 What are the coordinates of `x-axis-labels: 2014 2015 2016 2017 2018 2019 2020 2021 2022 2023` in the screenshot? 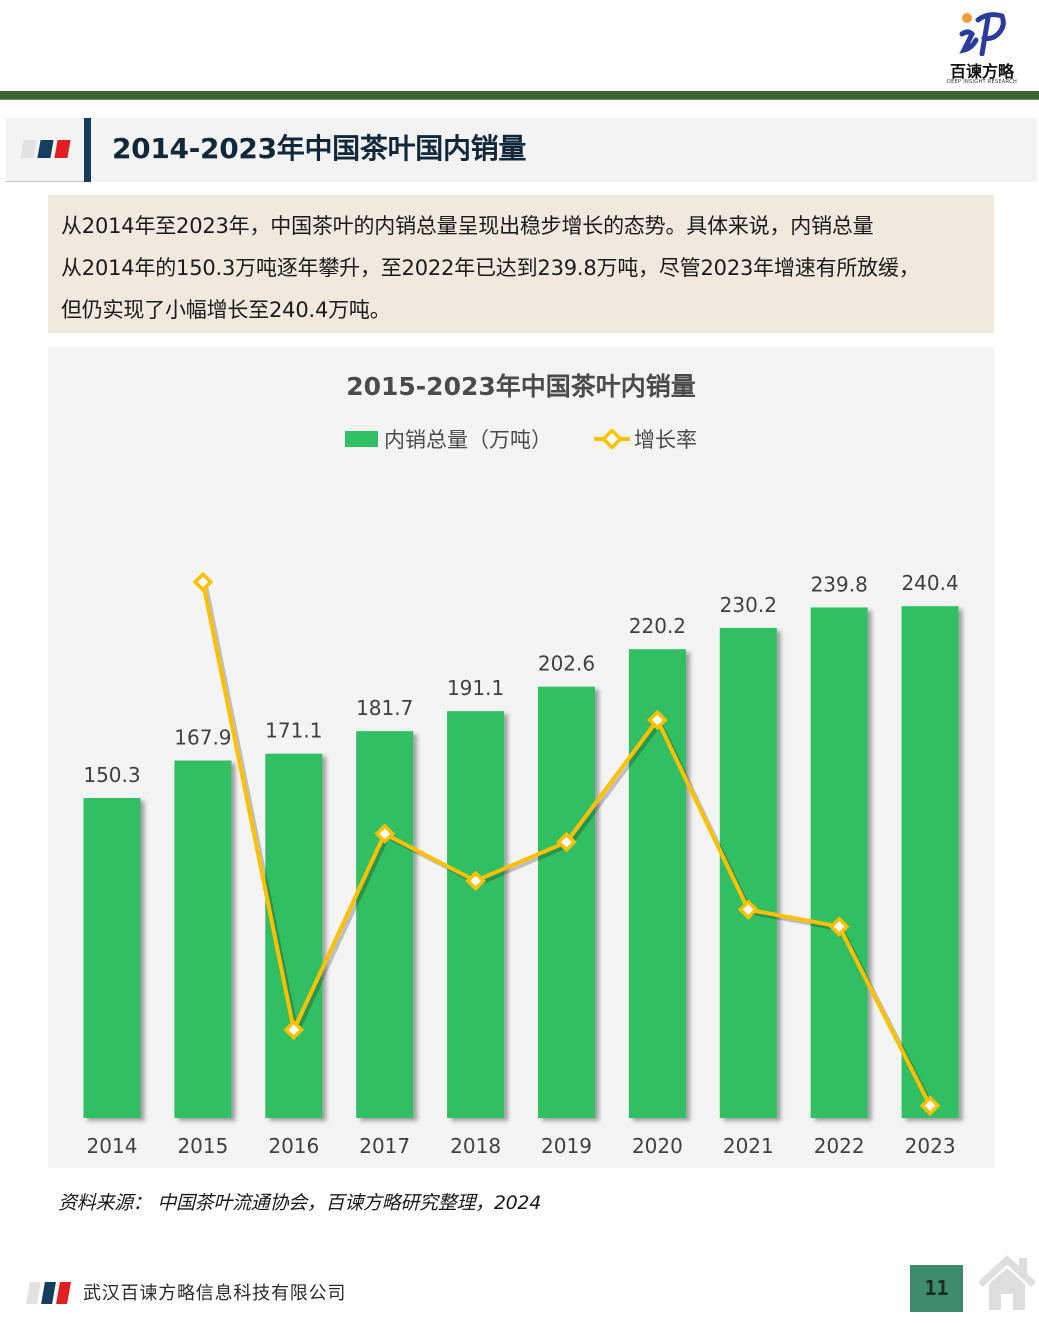 It's located at (521, 1146).